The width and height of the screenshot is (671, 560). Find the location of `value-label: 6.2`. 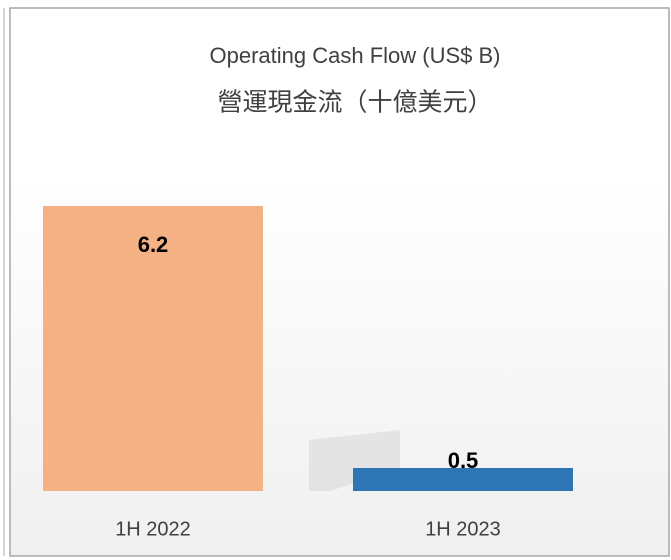

value-label: 6.2 is located at coordinates (153, 244).